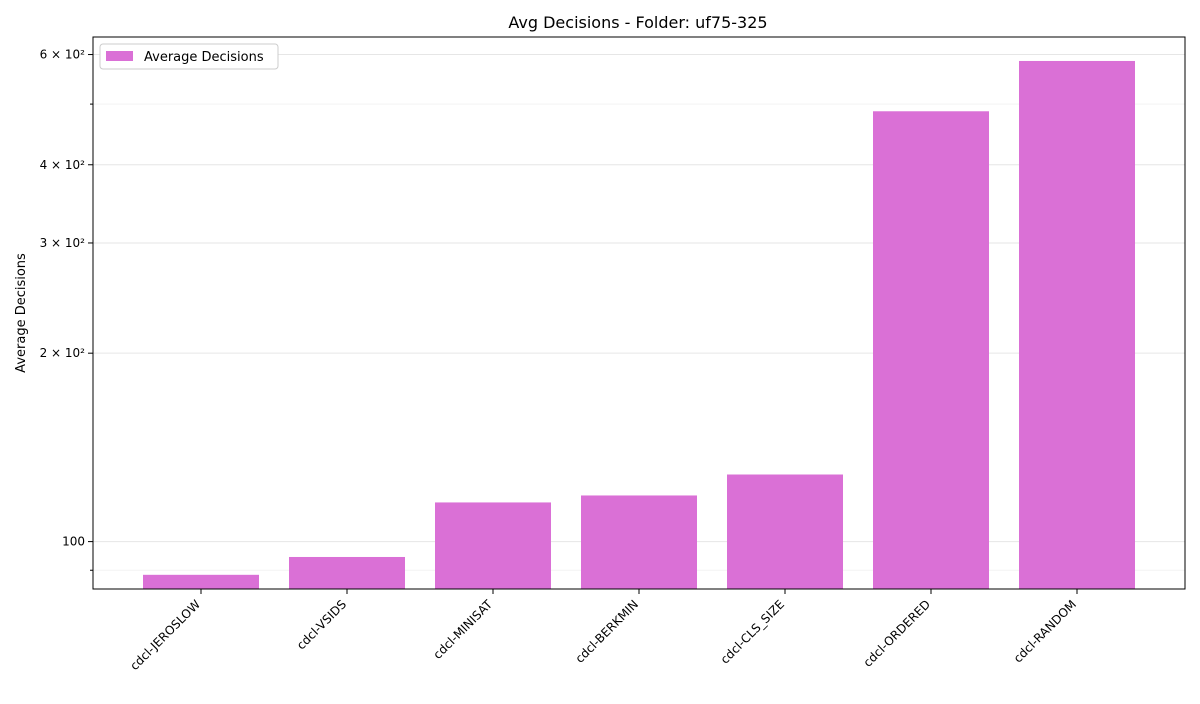 This screenshot has height=704, width=1200. I want to click on y-tick-label: 100, so click(73, 542).